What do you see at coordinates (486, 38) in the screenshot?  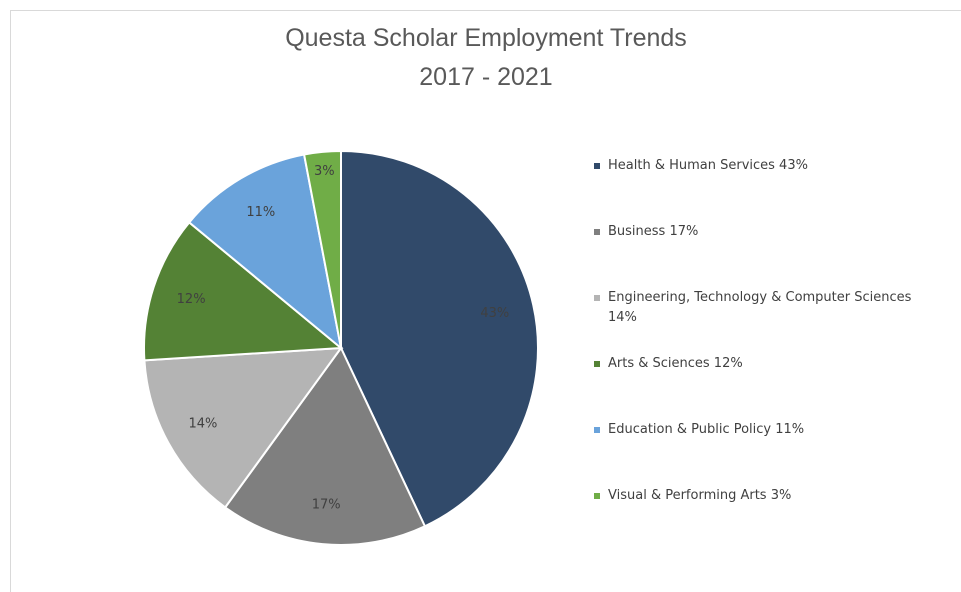 I see `chart-title: Questa Scholar Employment Trends` at bounding box center [486, 38].